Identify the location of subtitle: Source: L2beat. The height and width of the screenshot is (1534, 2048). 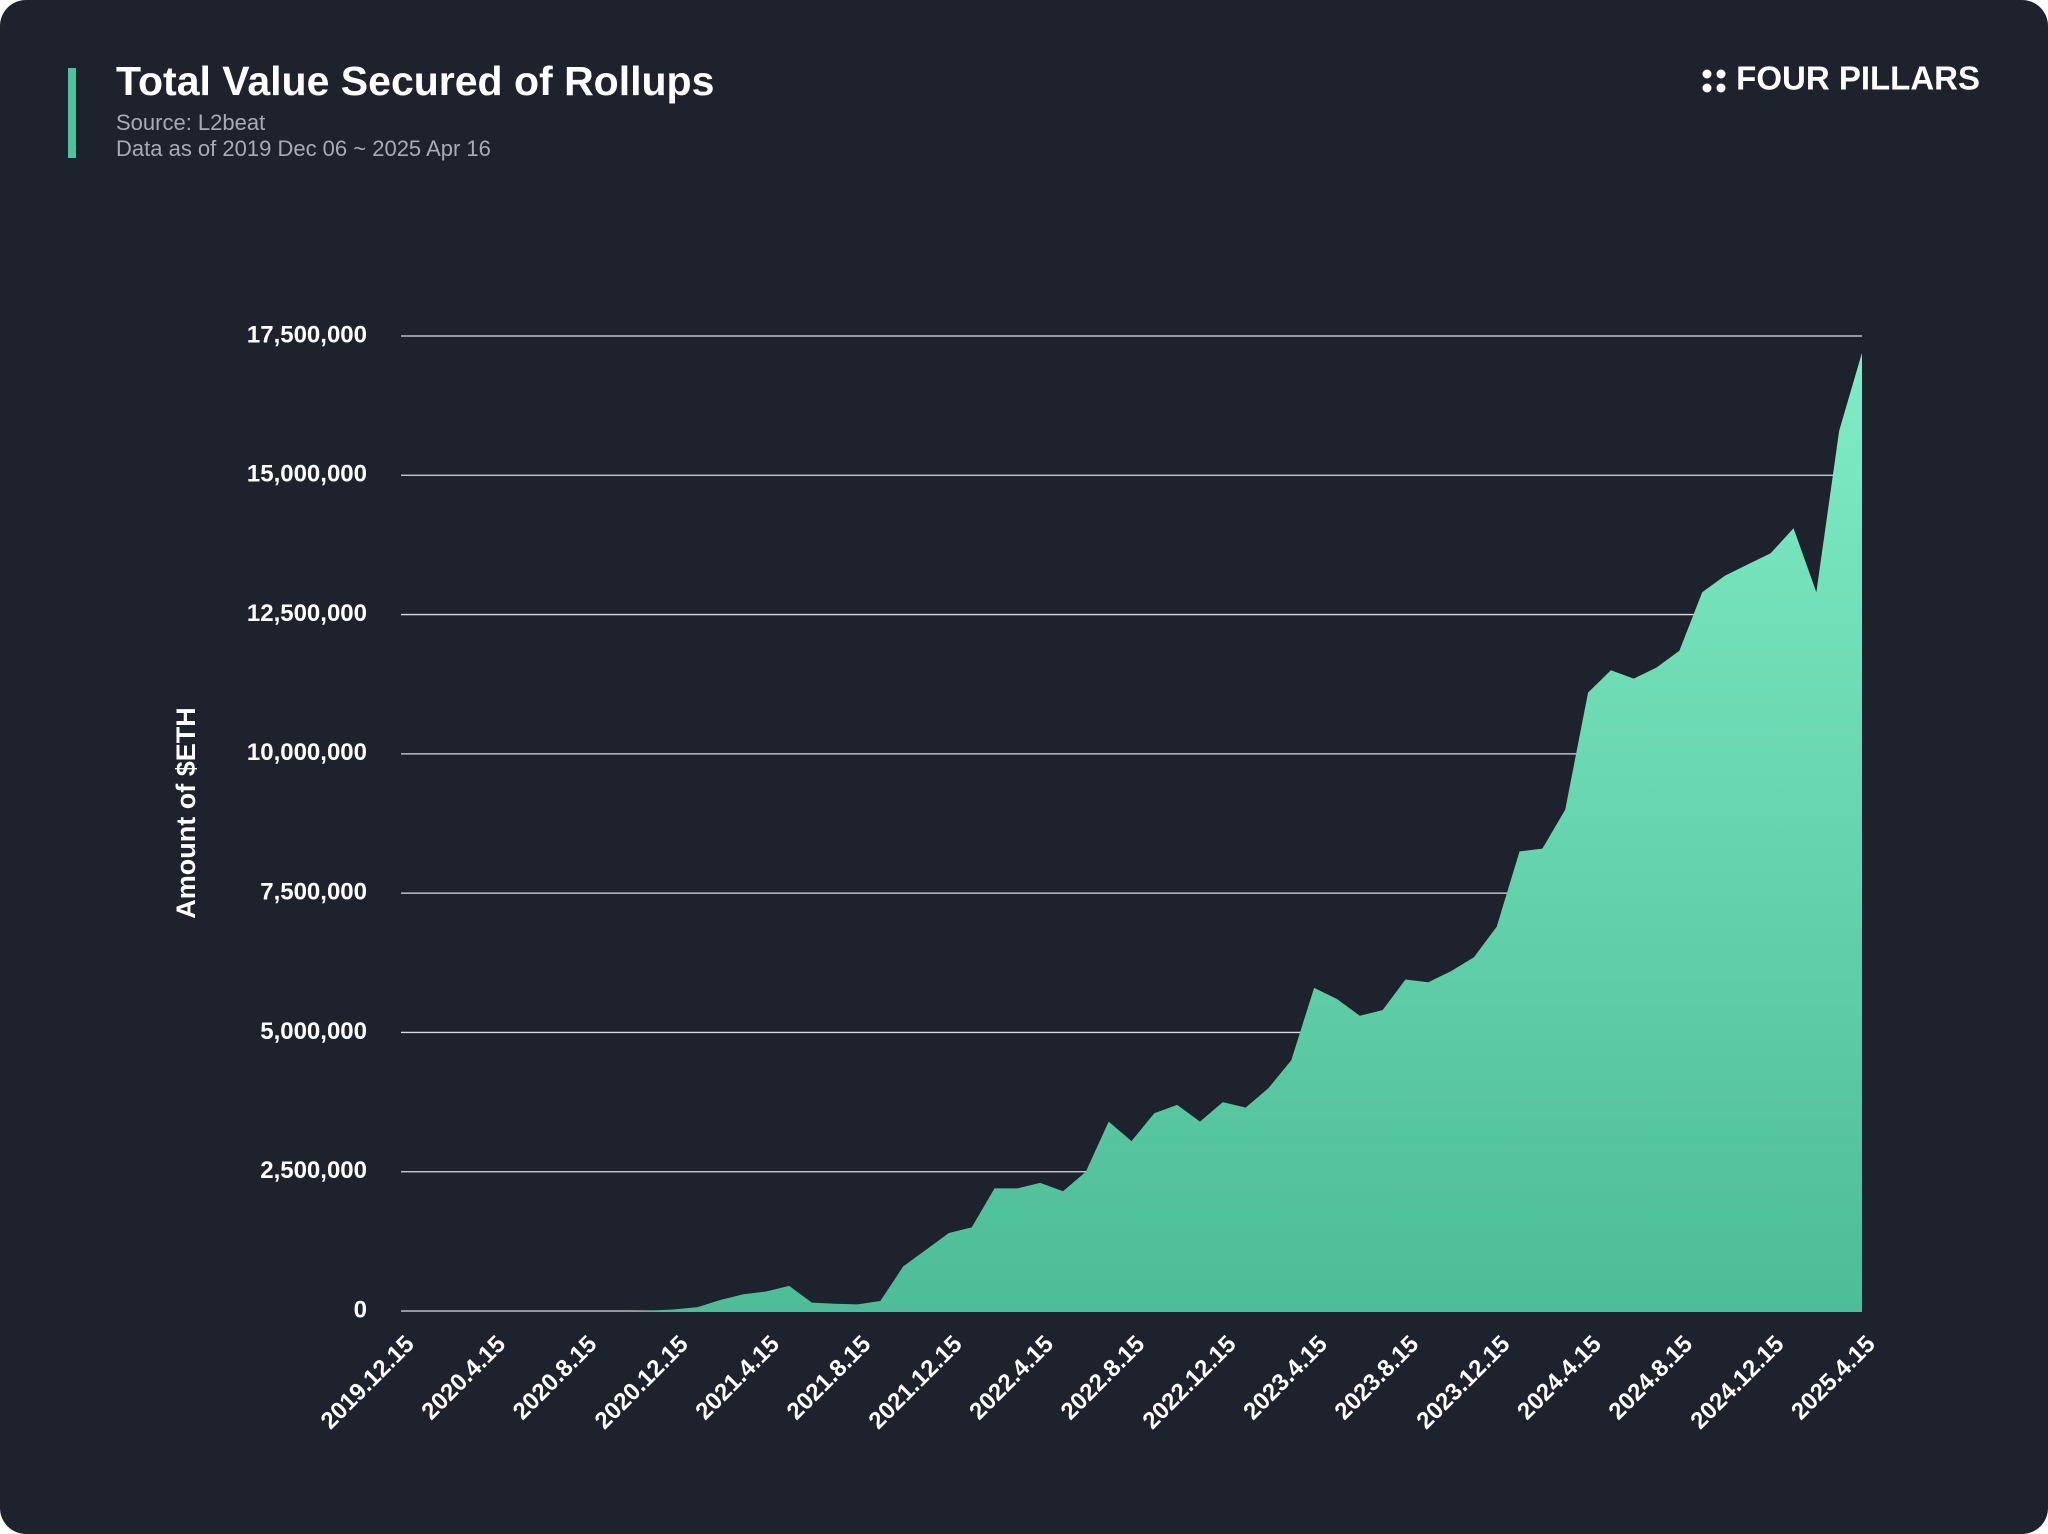
(190, 122).